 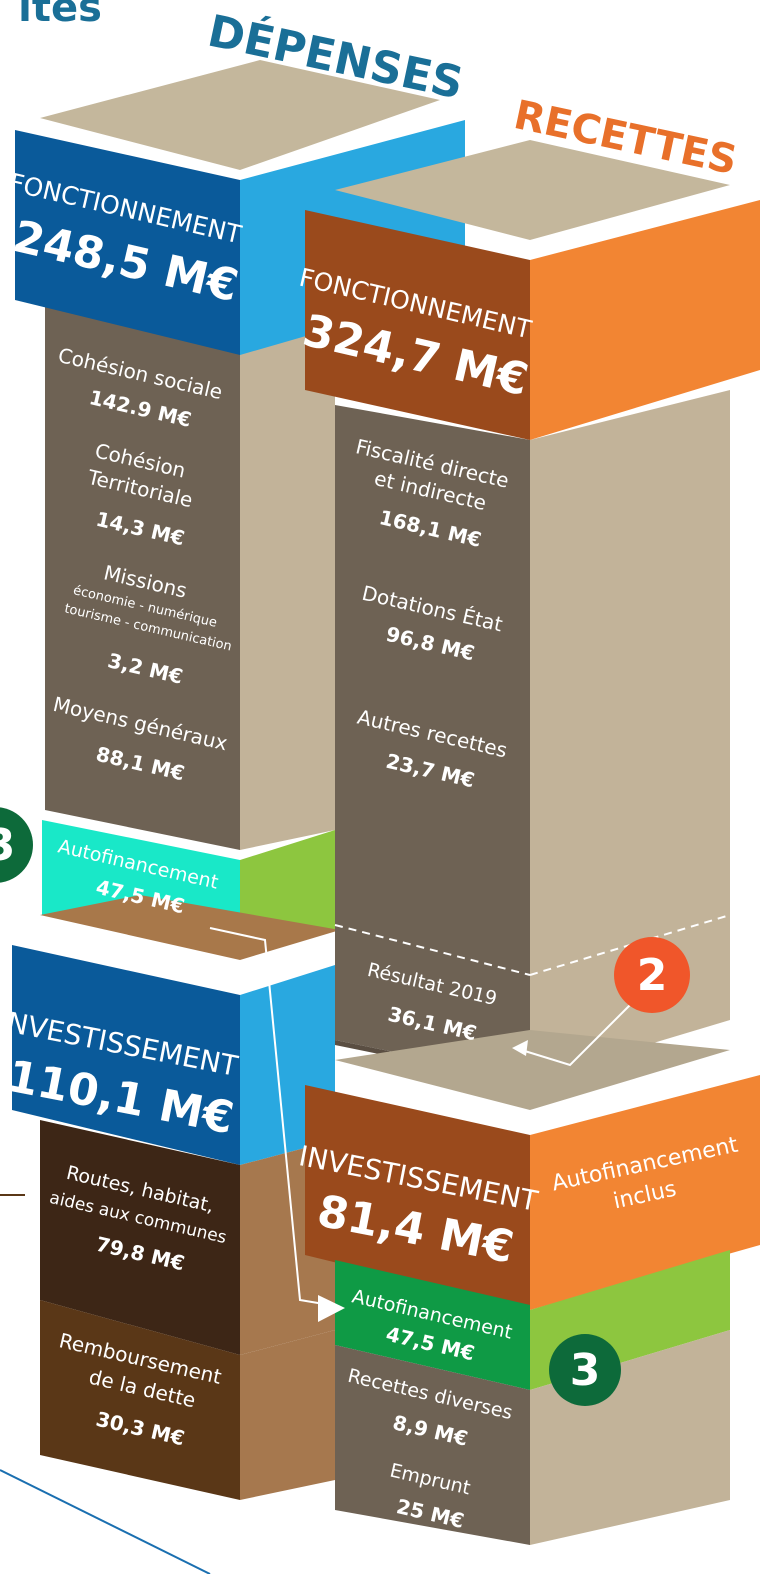 What do you see at coordinates (60, 15) in the screenshot?
I see `cropped-title: ites` at bounding box center [60, 15].